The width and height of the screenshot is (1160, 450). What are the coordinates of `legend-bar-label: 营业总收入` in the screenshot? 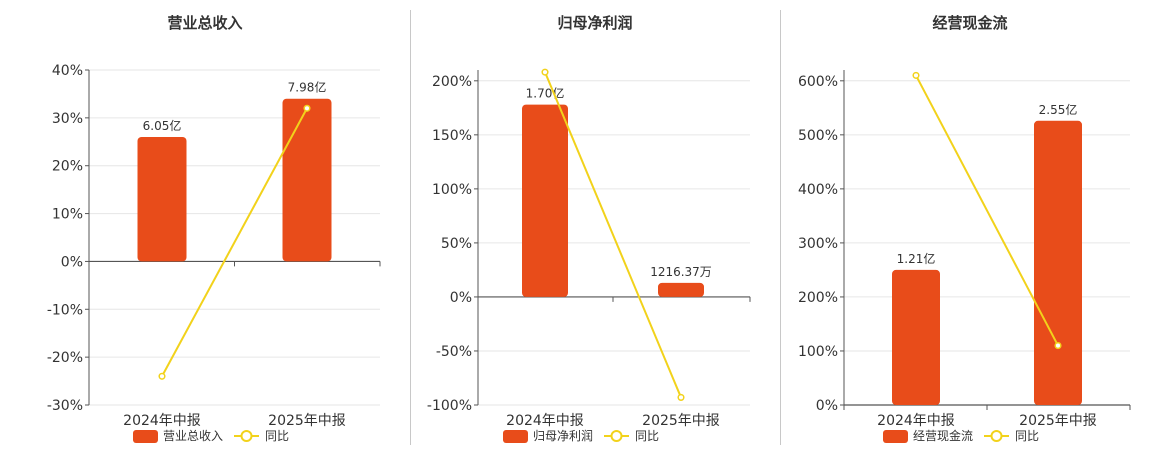 It's located at (193, 436).